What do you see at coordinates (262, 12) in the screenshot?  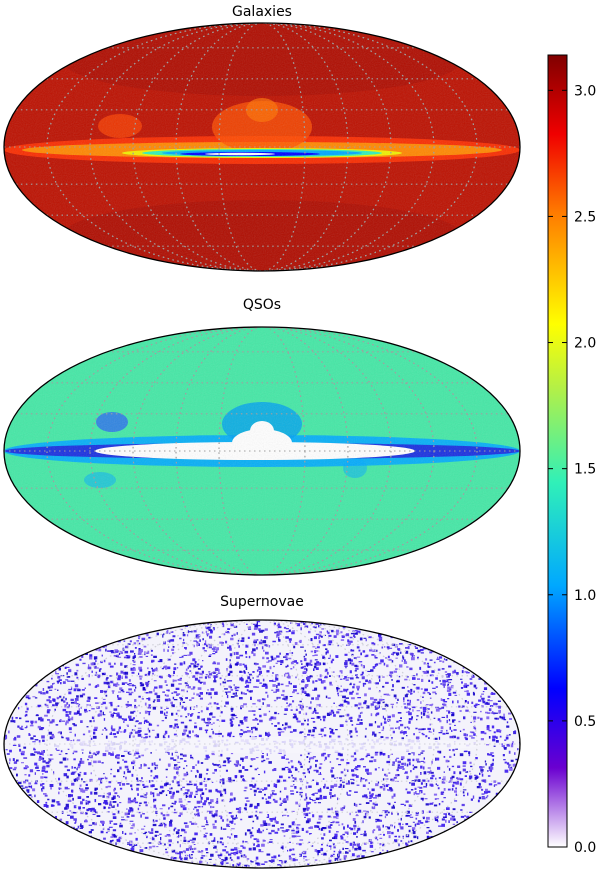 I see `panel-title-galaxies: Galaxies` at bounding box center [262, 12].